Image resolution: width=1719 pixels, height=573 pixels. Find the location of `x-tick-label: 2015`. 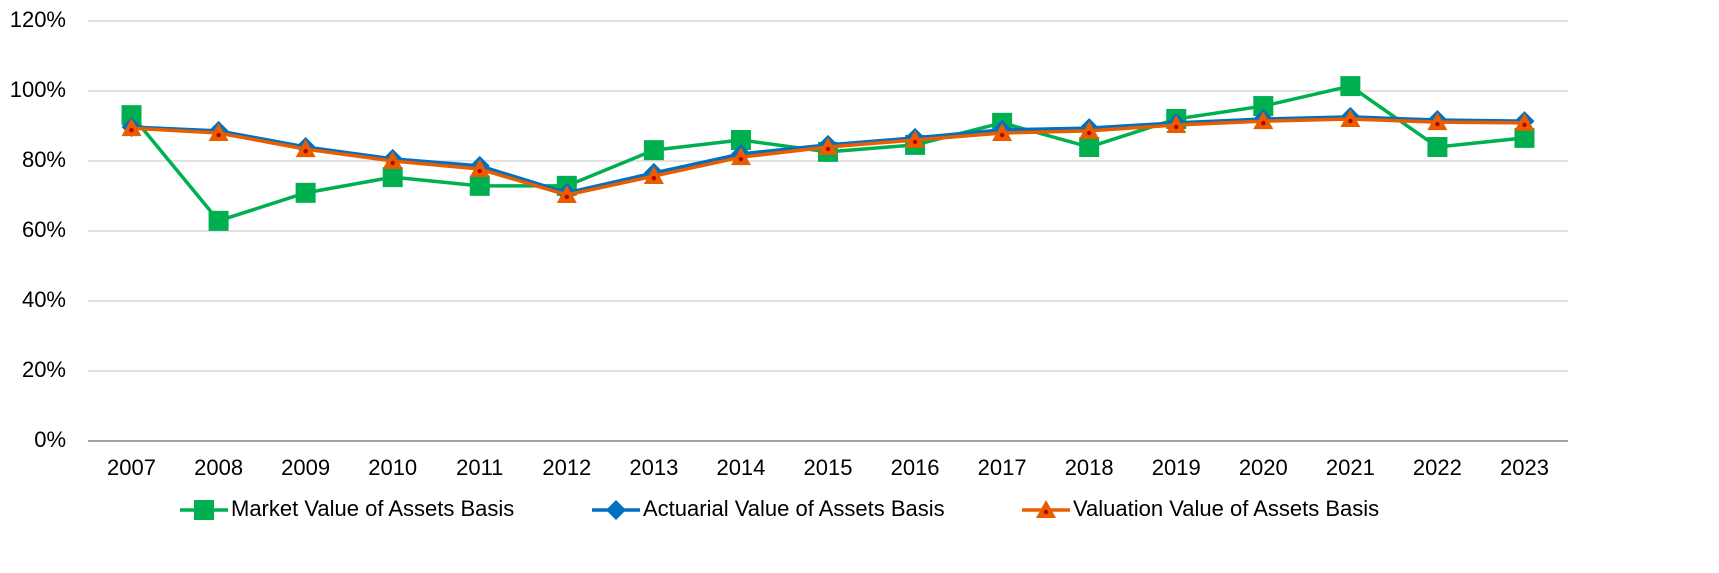

x-tick-label: 2015 is located at coordinates (828, 467).